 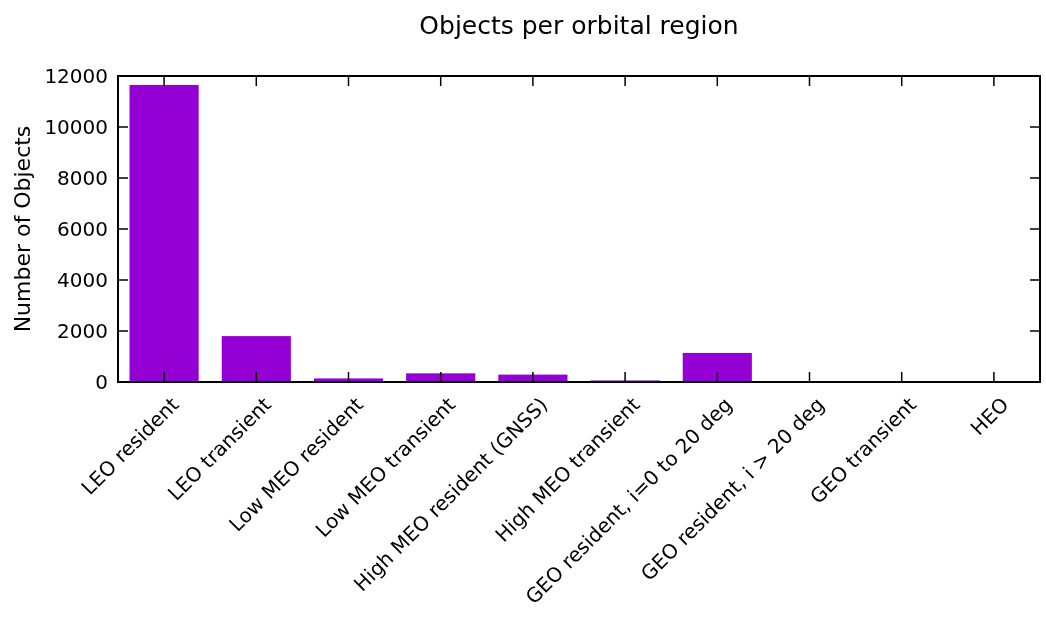 I want to click on y-tick-label: 12000, so click(x=76, y=76).